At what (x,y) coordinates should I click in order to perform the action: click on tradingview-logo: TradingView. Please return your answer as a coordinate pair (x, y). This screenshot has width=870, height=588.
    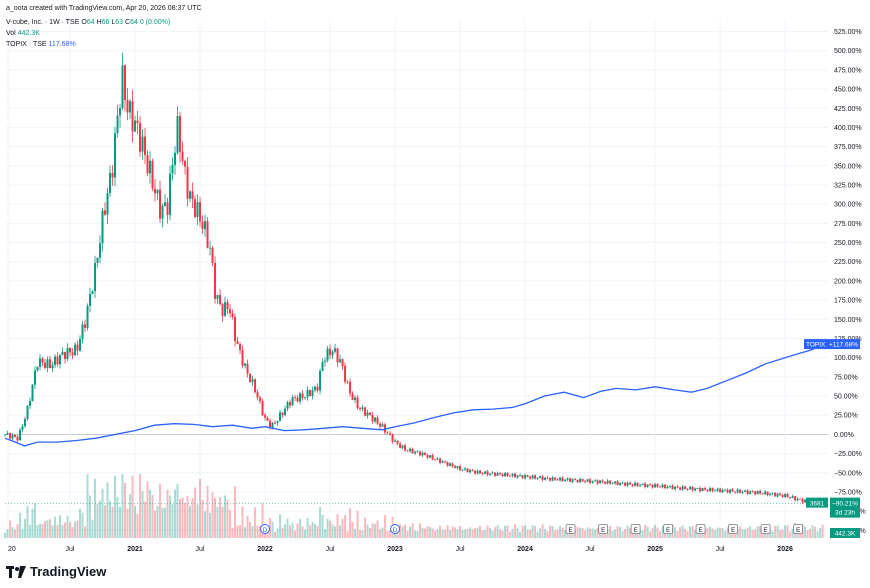
    Looking at the image, I should click on (56, 571).